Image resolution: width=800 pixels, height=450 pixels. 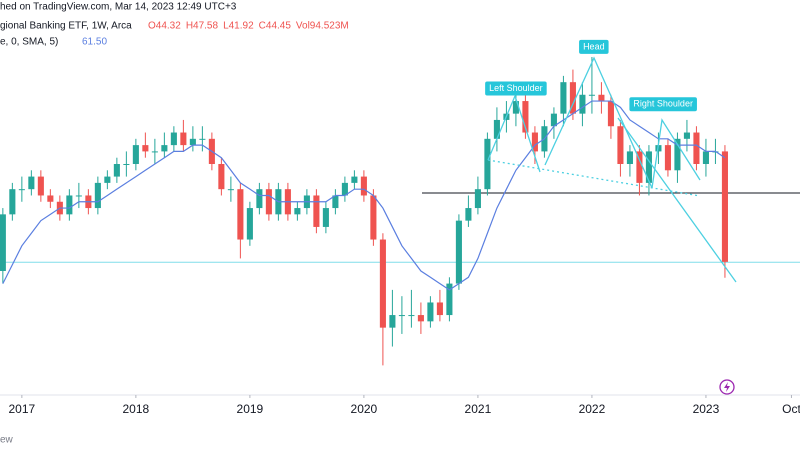 I want to click on neck-dotted-line, so click(x=594, y=178).